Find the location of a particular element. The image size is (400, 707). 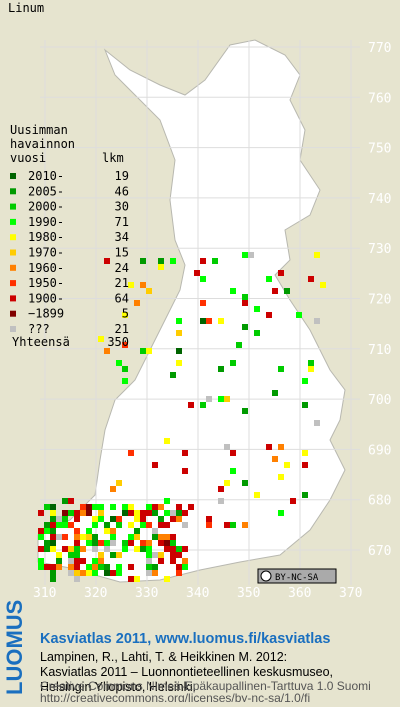

total-label: Yhteensä is located at coordinates (41, 342).